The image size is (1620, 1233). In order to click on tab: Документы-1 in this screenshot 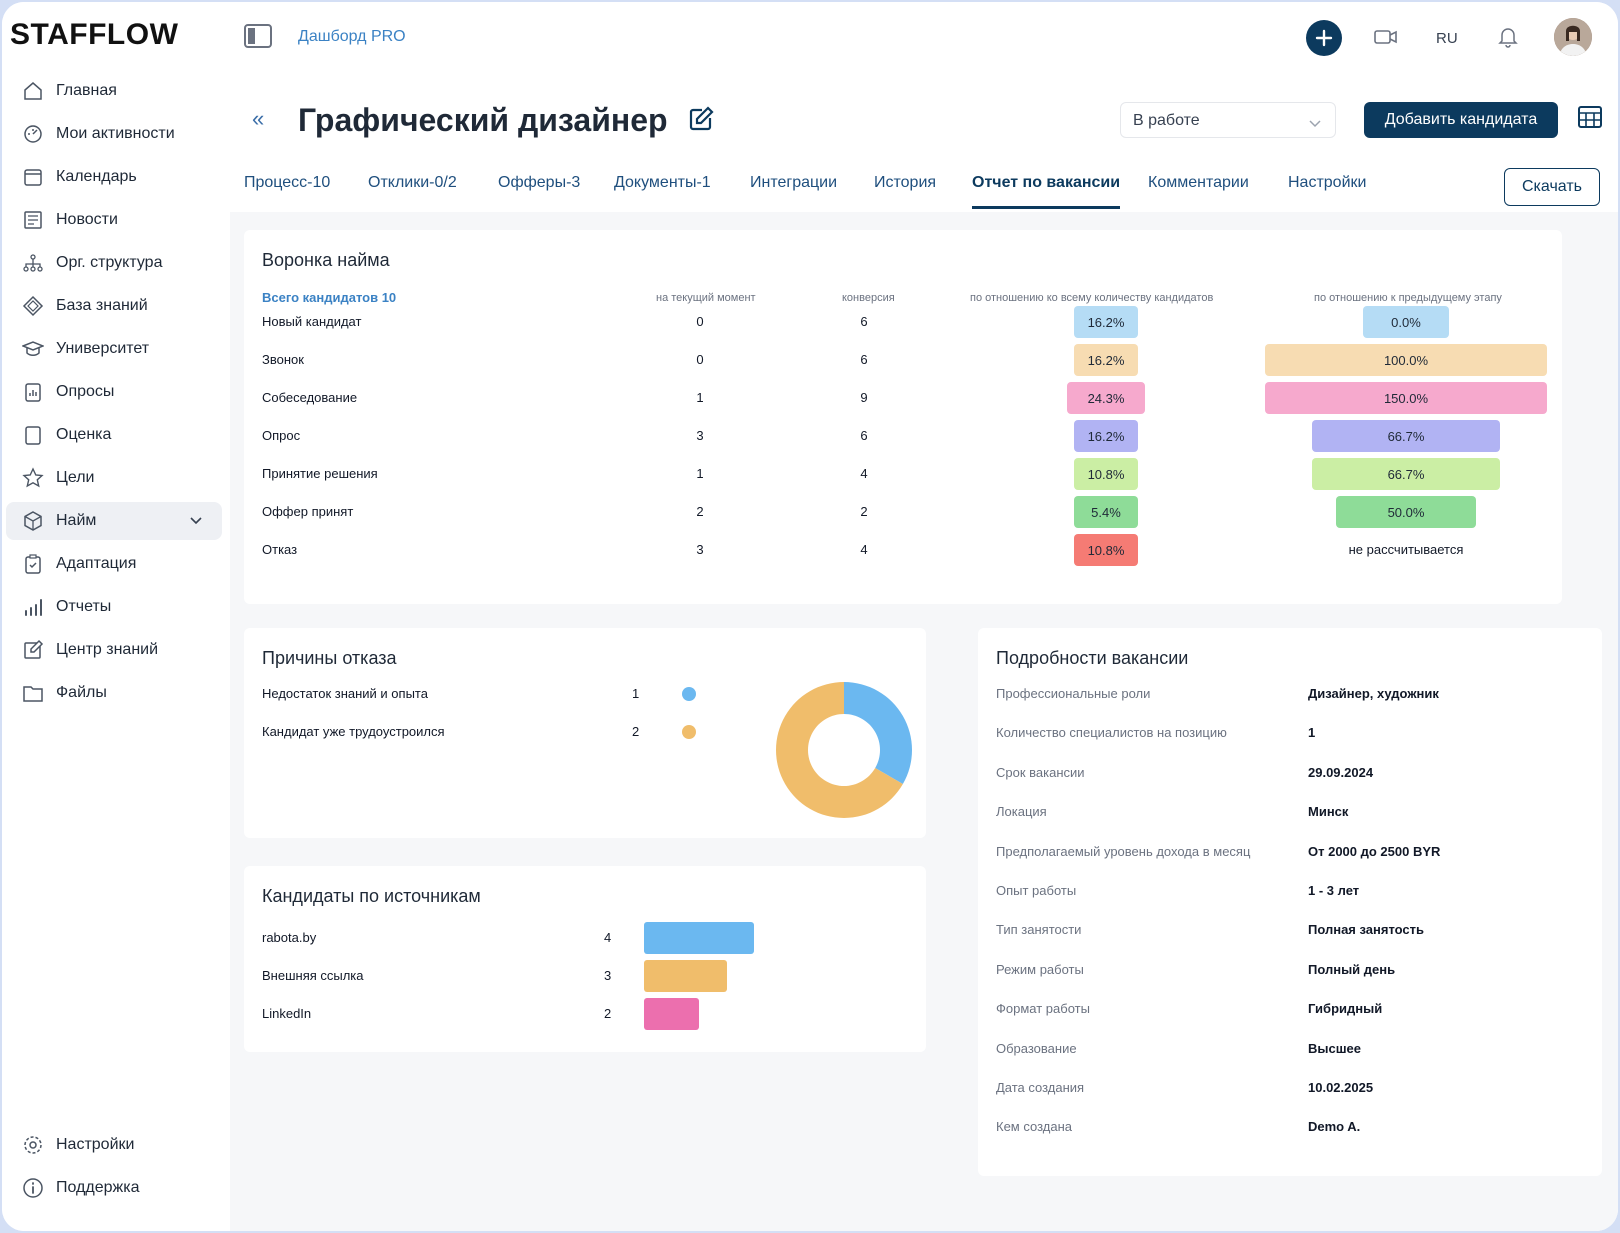, I will do `click(662, 182)`.